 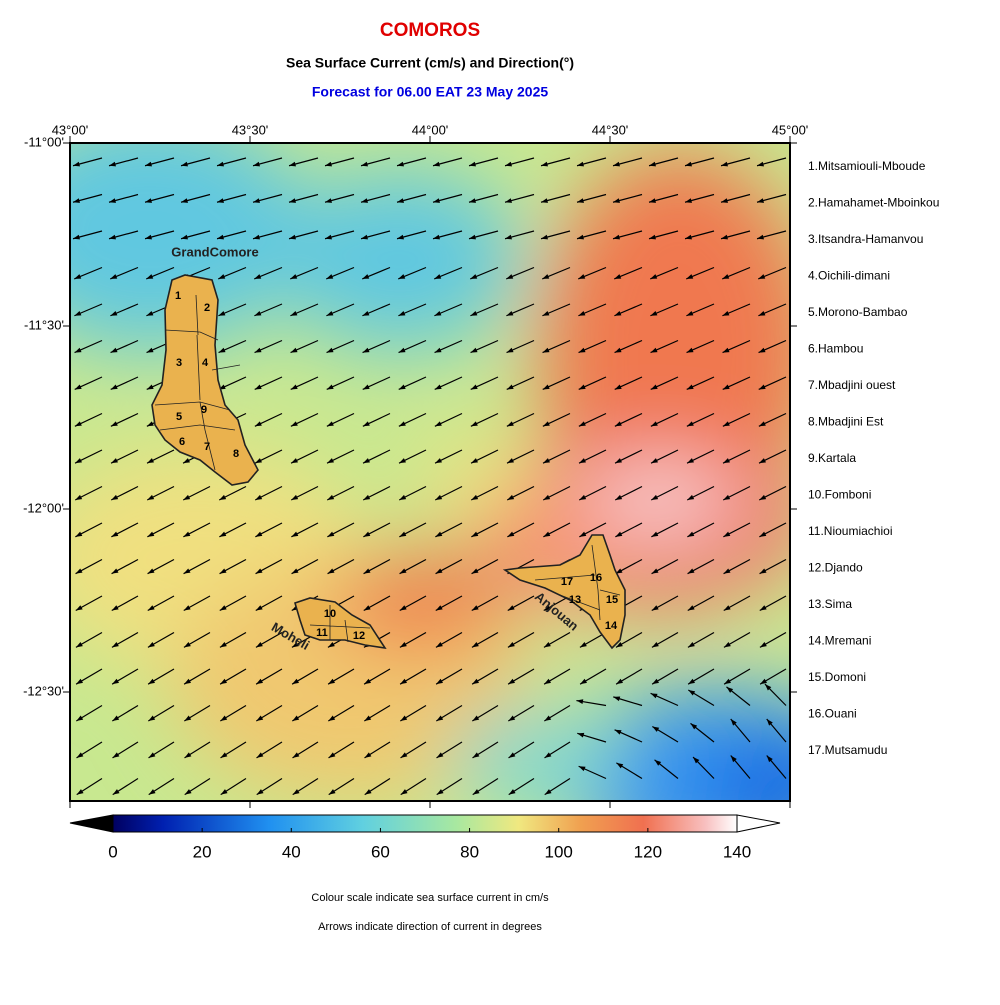 I want to click on top-axis-label: 43°30', so click(x=250, y=129).